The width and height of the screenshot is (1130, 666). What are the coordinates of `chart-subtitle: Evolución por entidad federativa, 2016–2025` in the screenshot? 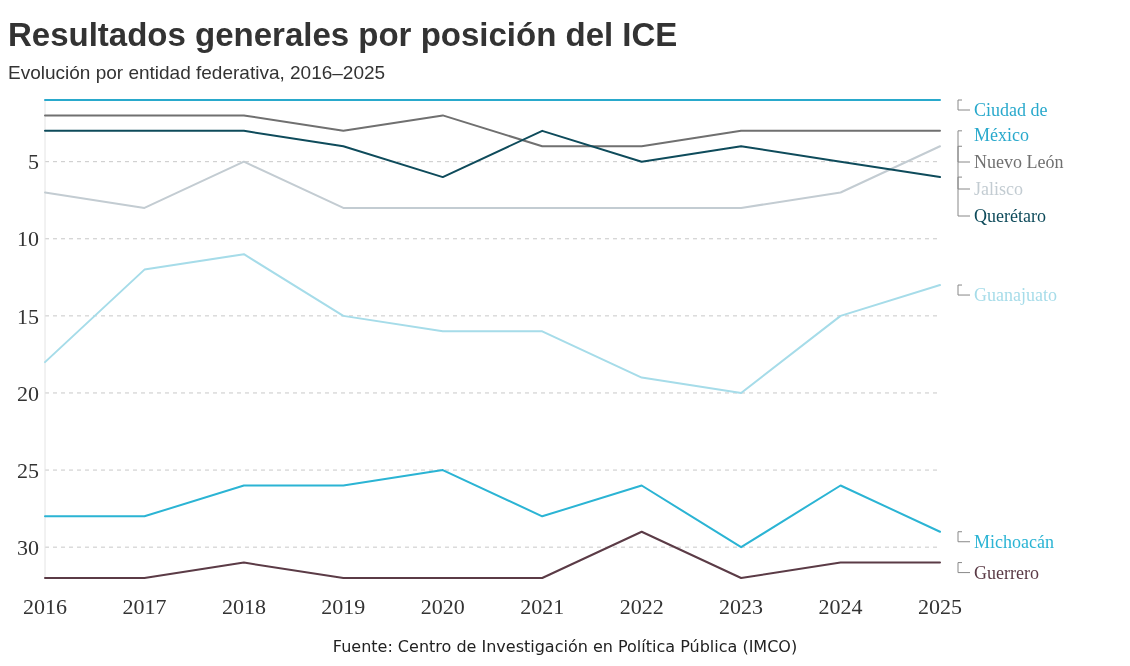 It's located at (197, 72).